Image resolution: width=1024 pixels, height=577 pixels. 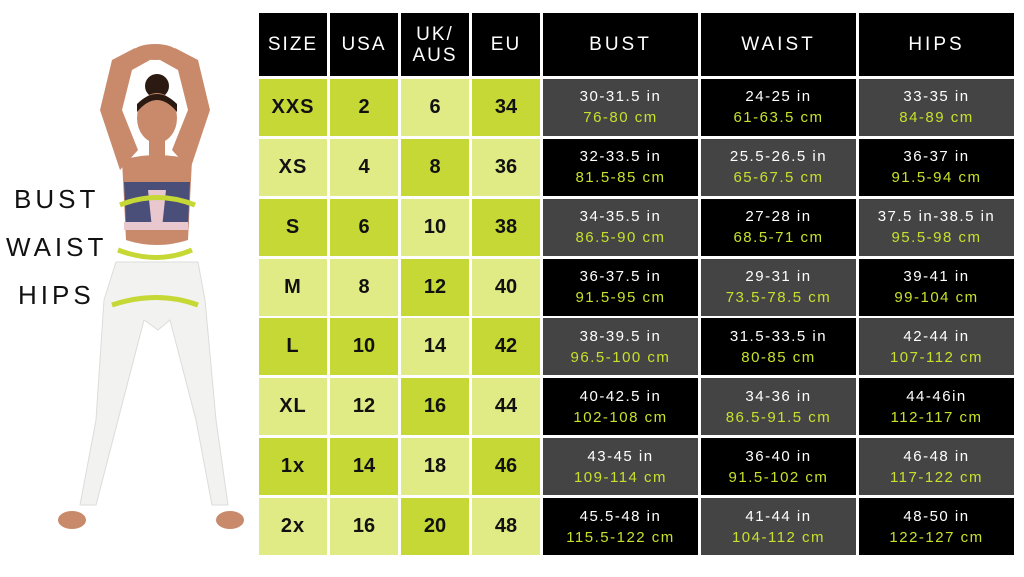 I want to click on waist-measurement-cell: 24-25 in 61-63.5 cm, so click(x=778, y=107).